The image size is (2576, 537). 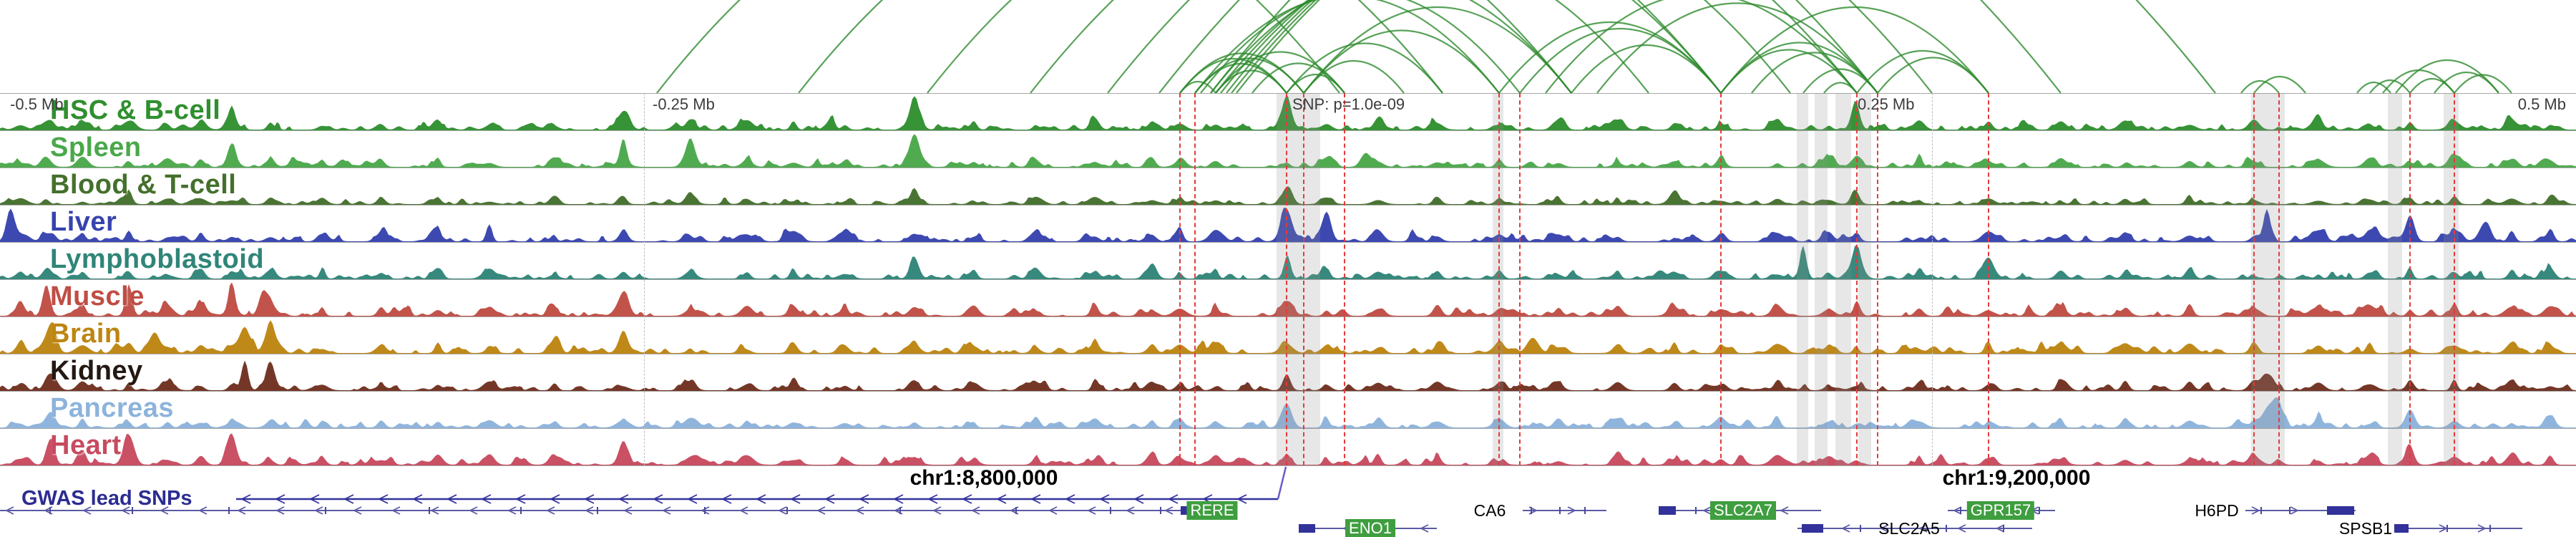 What do you see at coordinates (1743, 510) in the screenshot?
I see `gene-label-slc2a7: SLC2A7` at bounding box center [1743, 510].